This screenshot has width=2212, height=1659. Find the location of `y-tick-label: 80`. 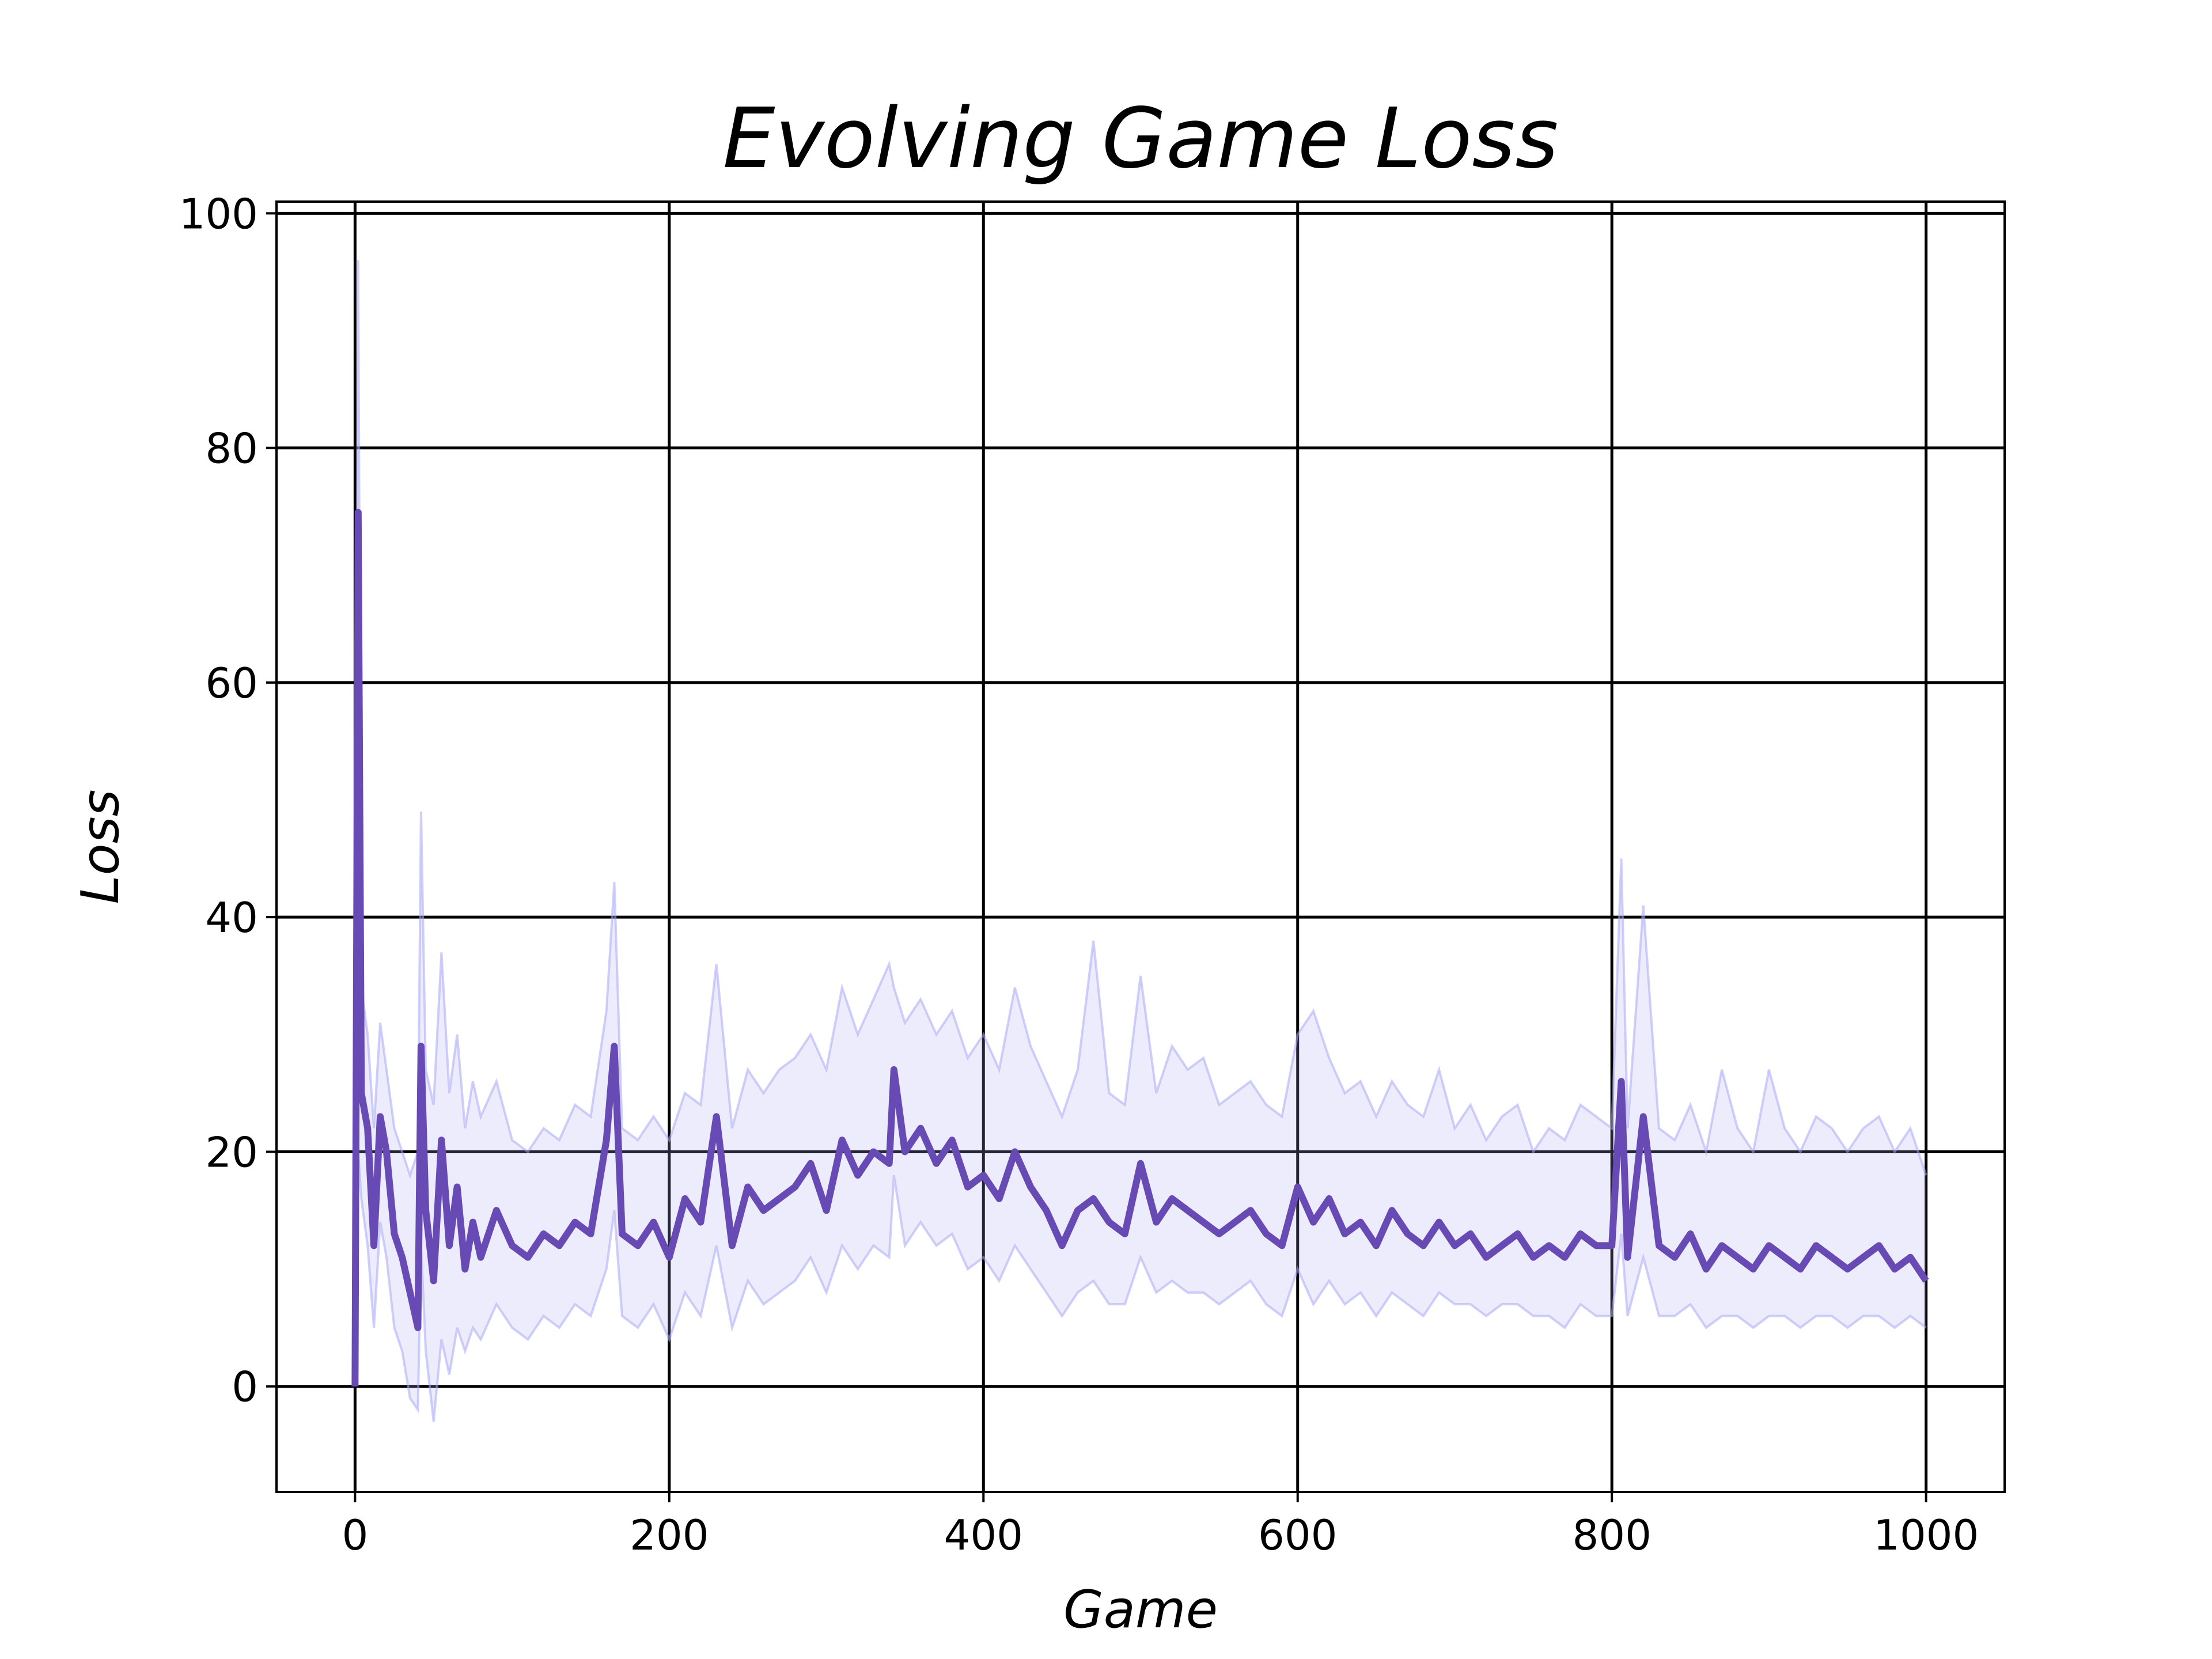

y-tick-label: 80 is located at coordinates (231, 449).